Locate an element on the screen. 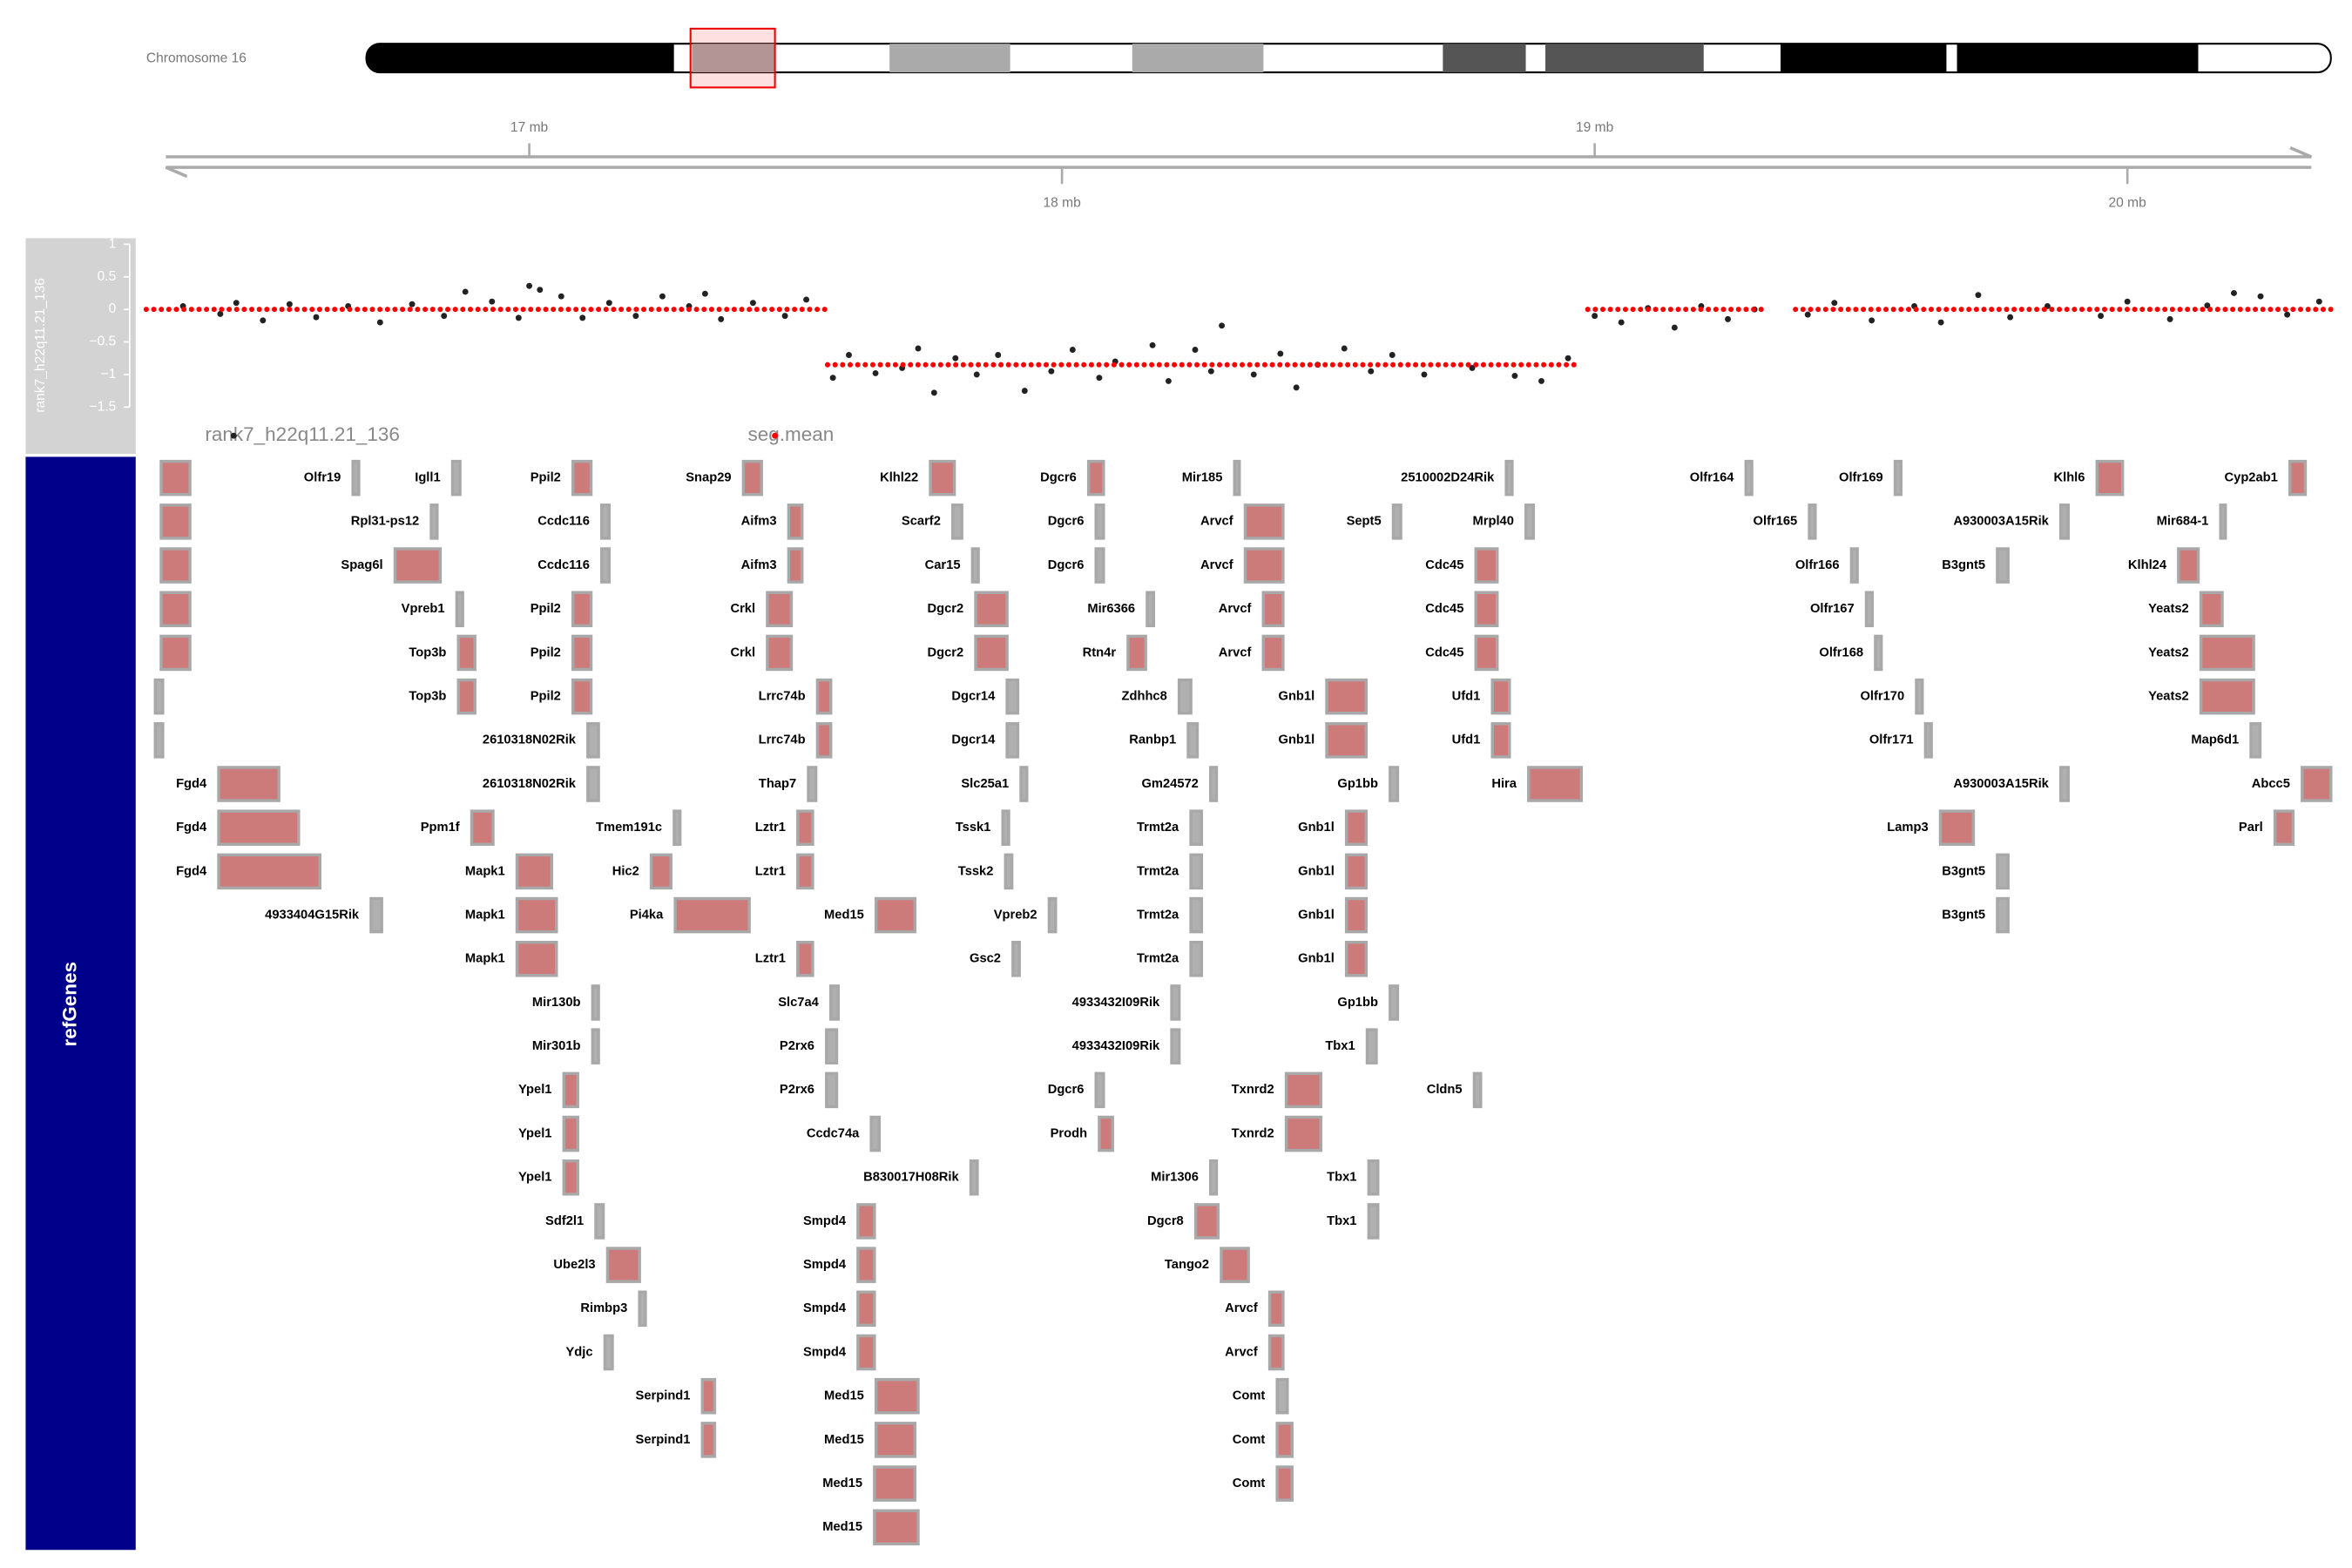 This screenshot has height=1568, width=2352. gene-label: Ppil2 is located at coordinates (546, 609).